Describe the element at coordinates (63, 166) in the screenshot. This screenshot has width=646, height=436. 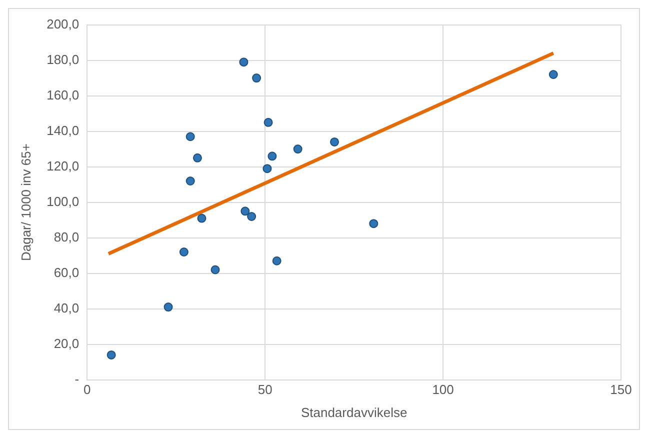
I see `y-tick-label: 120,0` at that location.